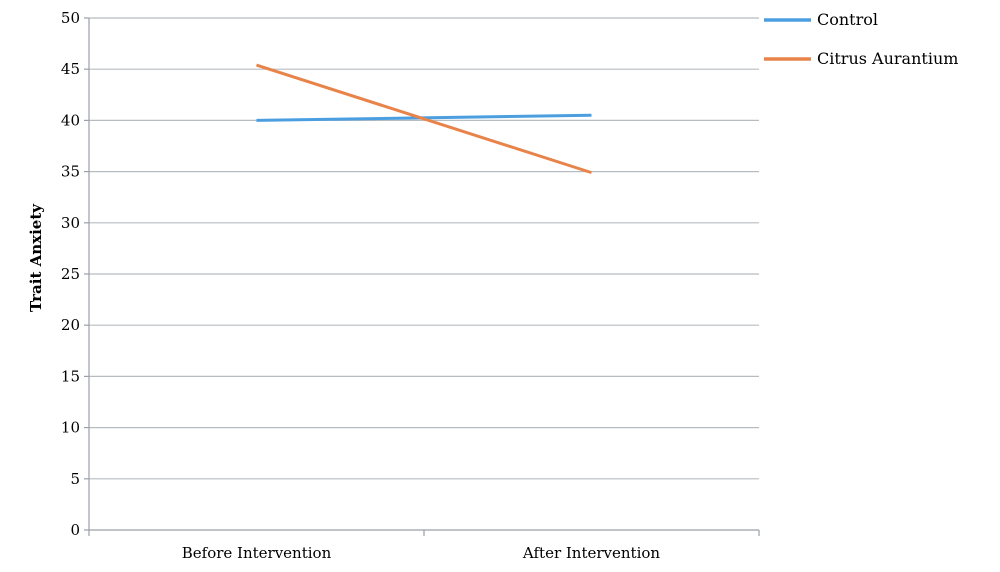 This screenshot has height=572, width=1000. Describe the element at coordinates (70, 376) in the screenshot. I see `y-tick-label: 15` at that location.